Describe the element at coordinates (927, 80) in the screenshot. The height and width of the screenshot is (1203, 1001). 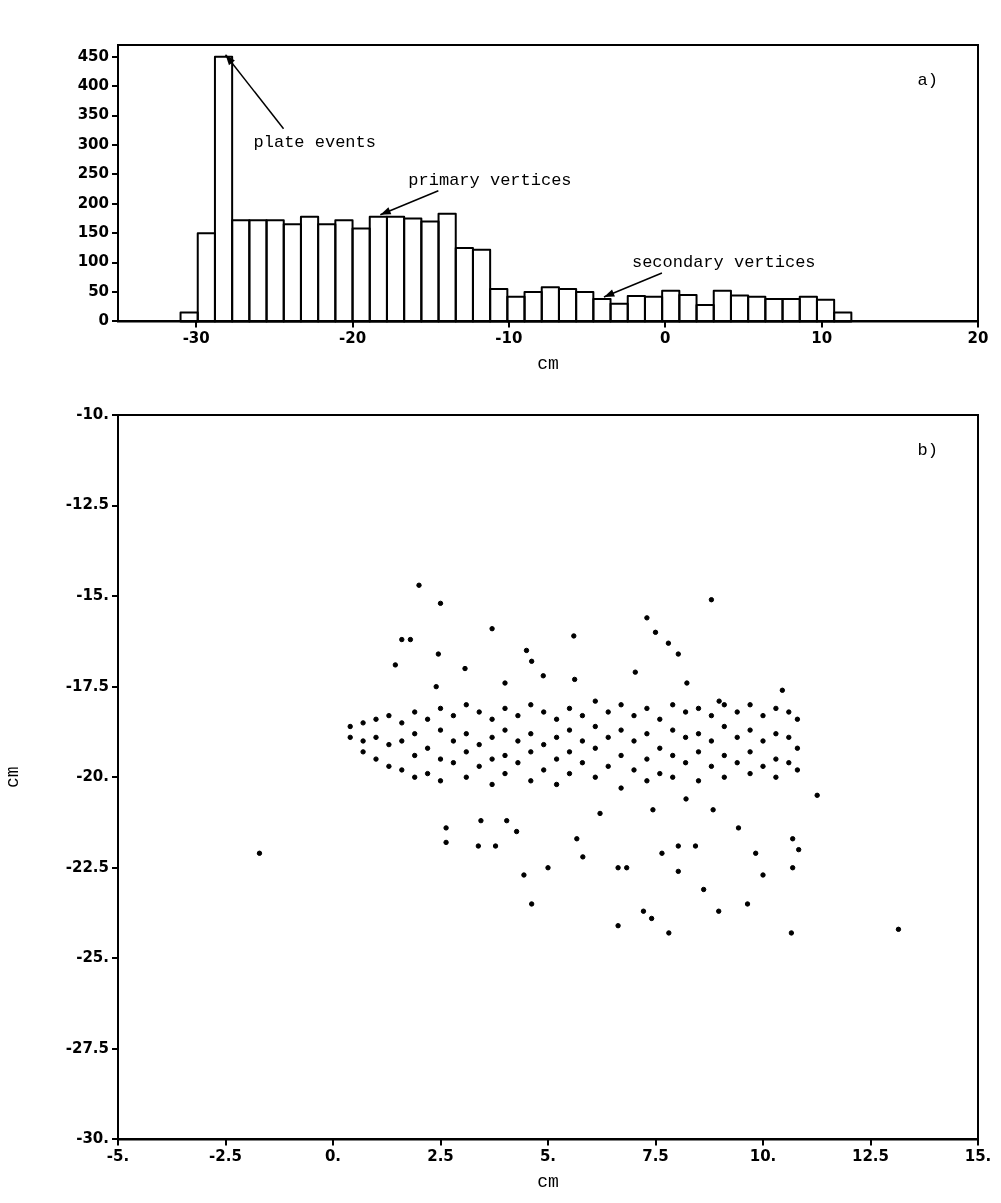
I see `annotation: a)` at that location.